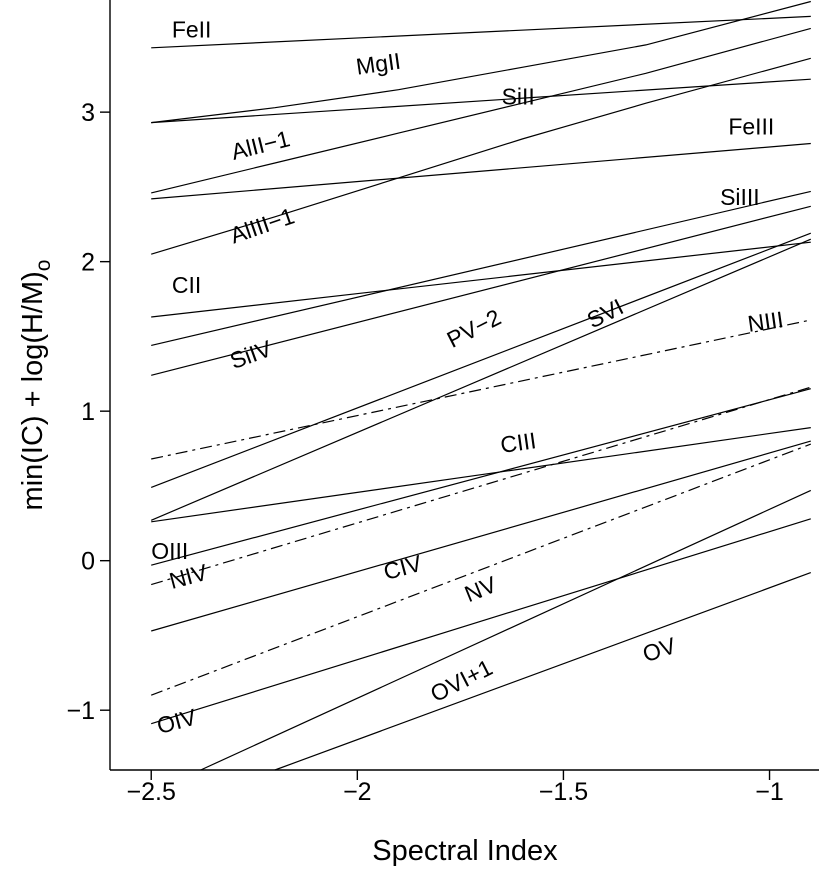 The image size is (819, 869). Describe the element at coordinates (169, 551) in the screenshot. I see `ion-label-oiii: OIII` at that location.